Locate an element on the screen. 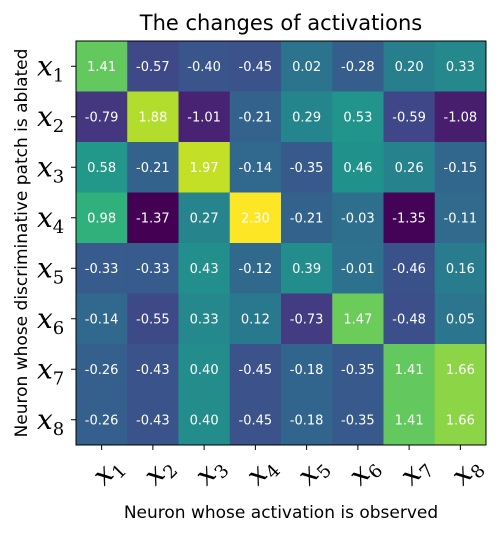  cell-value-label: 2.30 is located at coordinates (255, 218).